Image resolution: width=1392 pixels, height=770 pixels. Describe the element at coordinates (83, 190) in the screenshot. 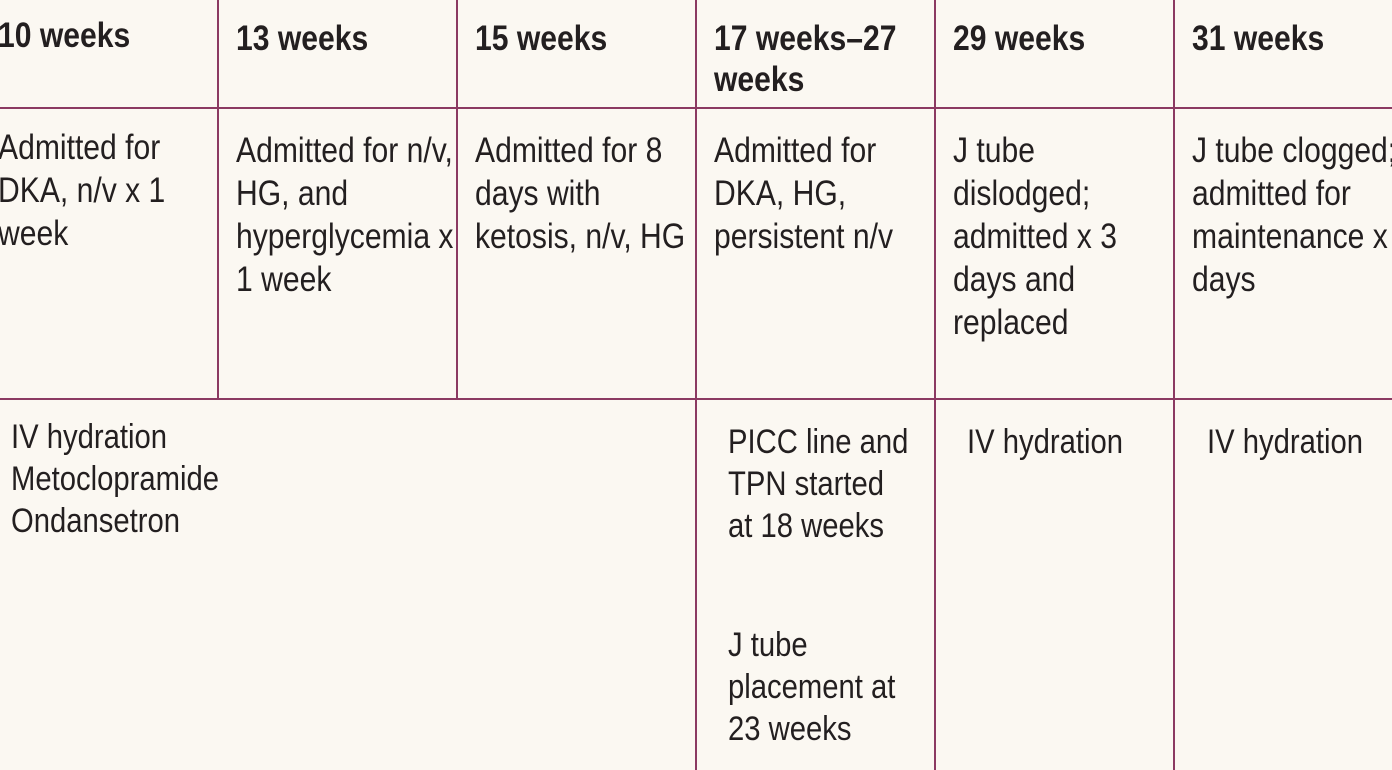

I see `event-10-weeks: Admitted for DKA, n/v x 1 week` at that location.